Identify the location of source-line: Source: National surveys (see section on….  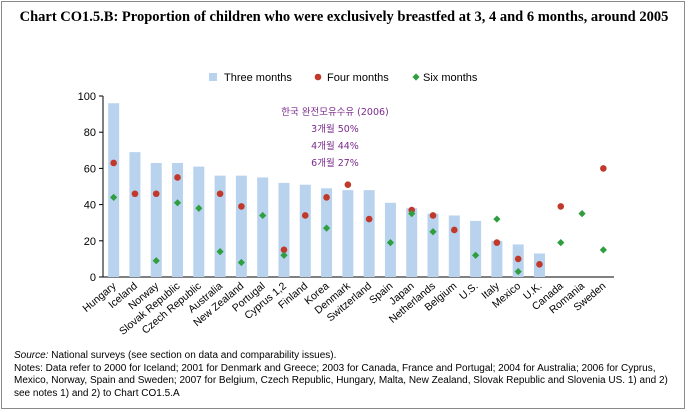
(346, 356).